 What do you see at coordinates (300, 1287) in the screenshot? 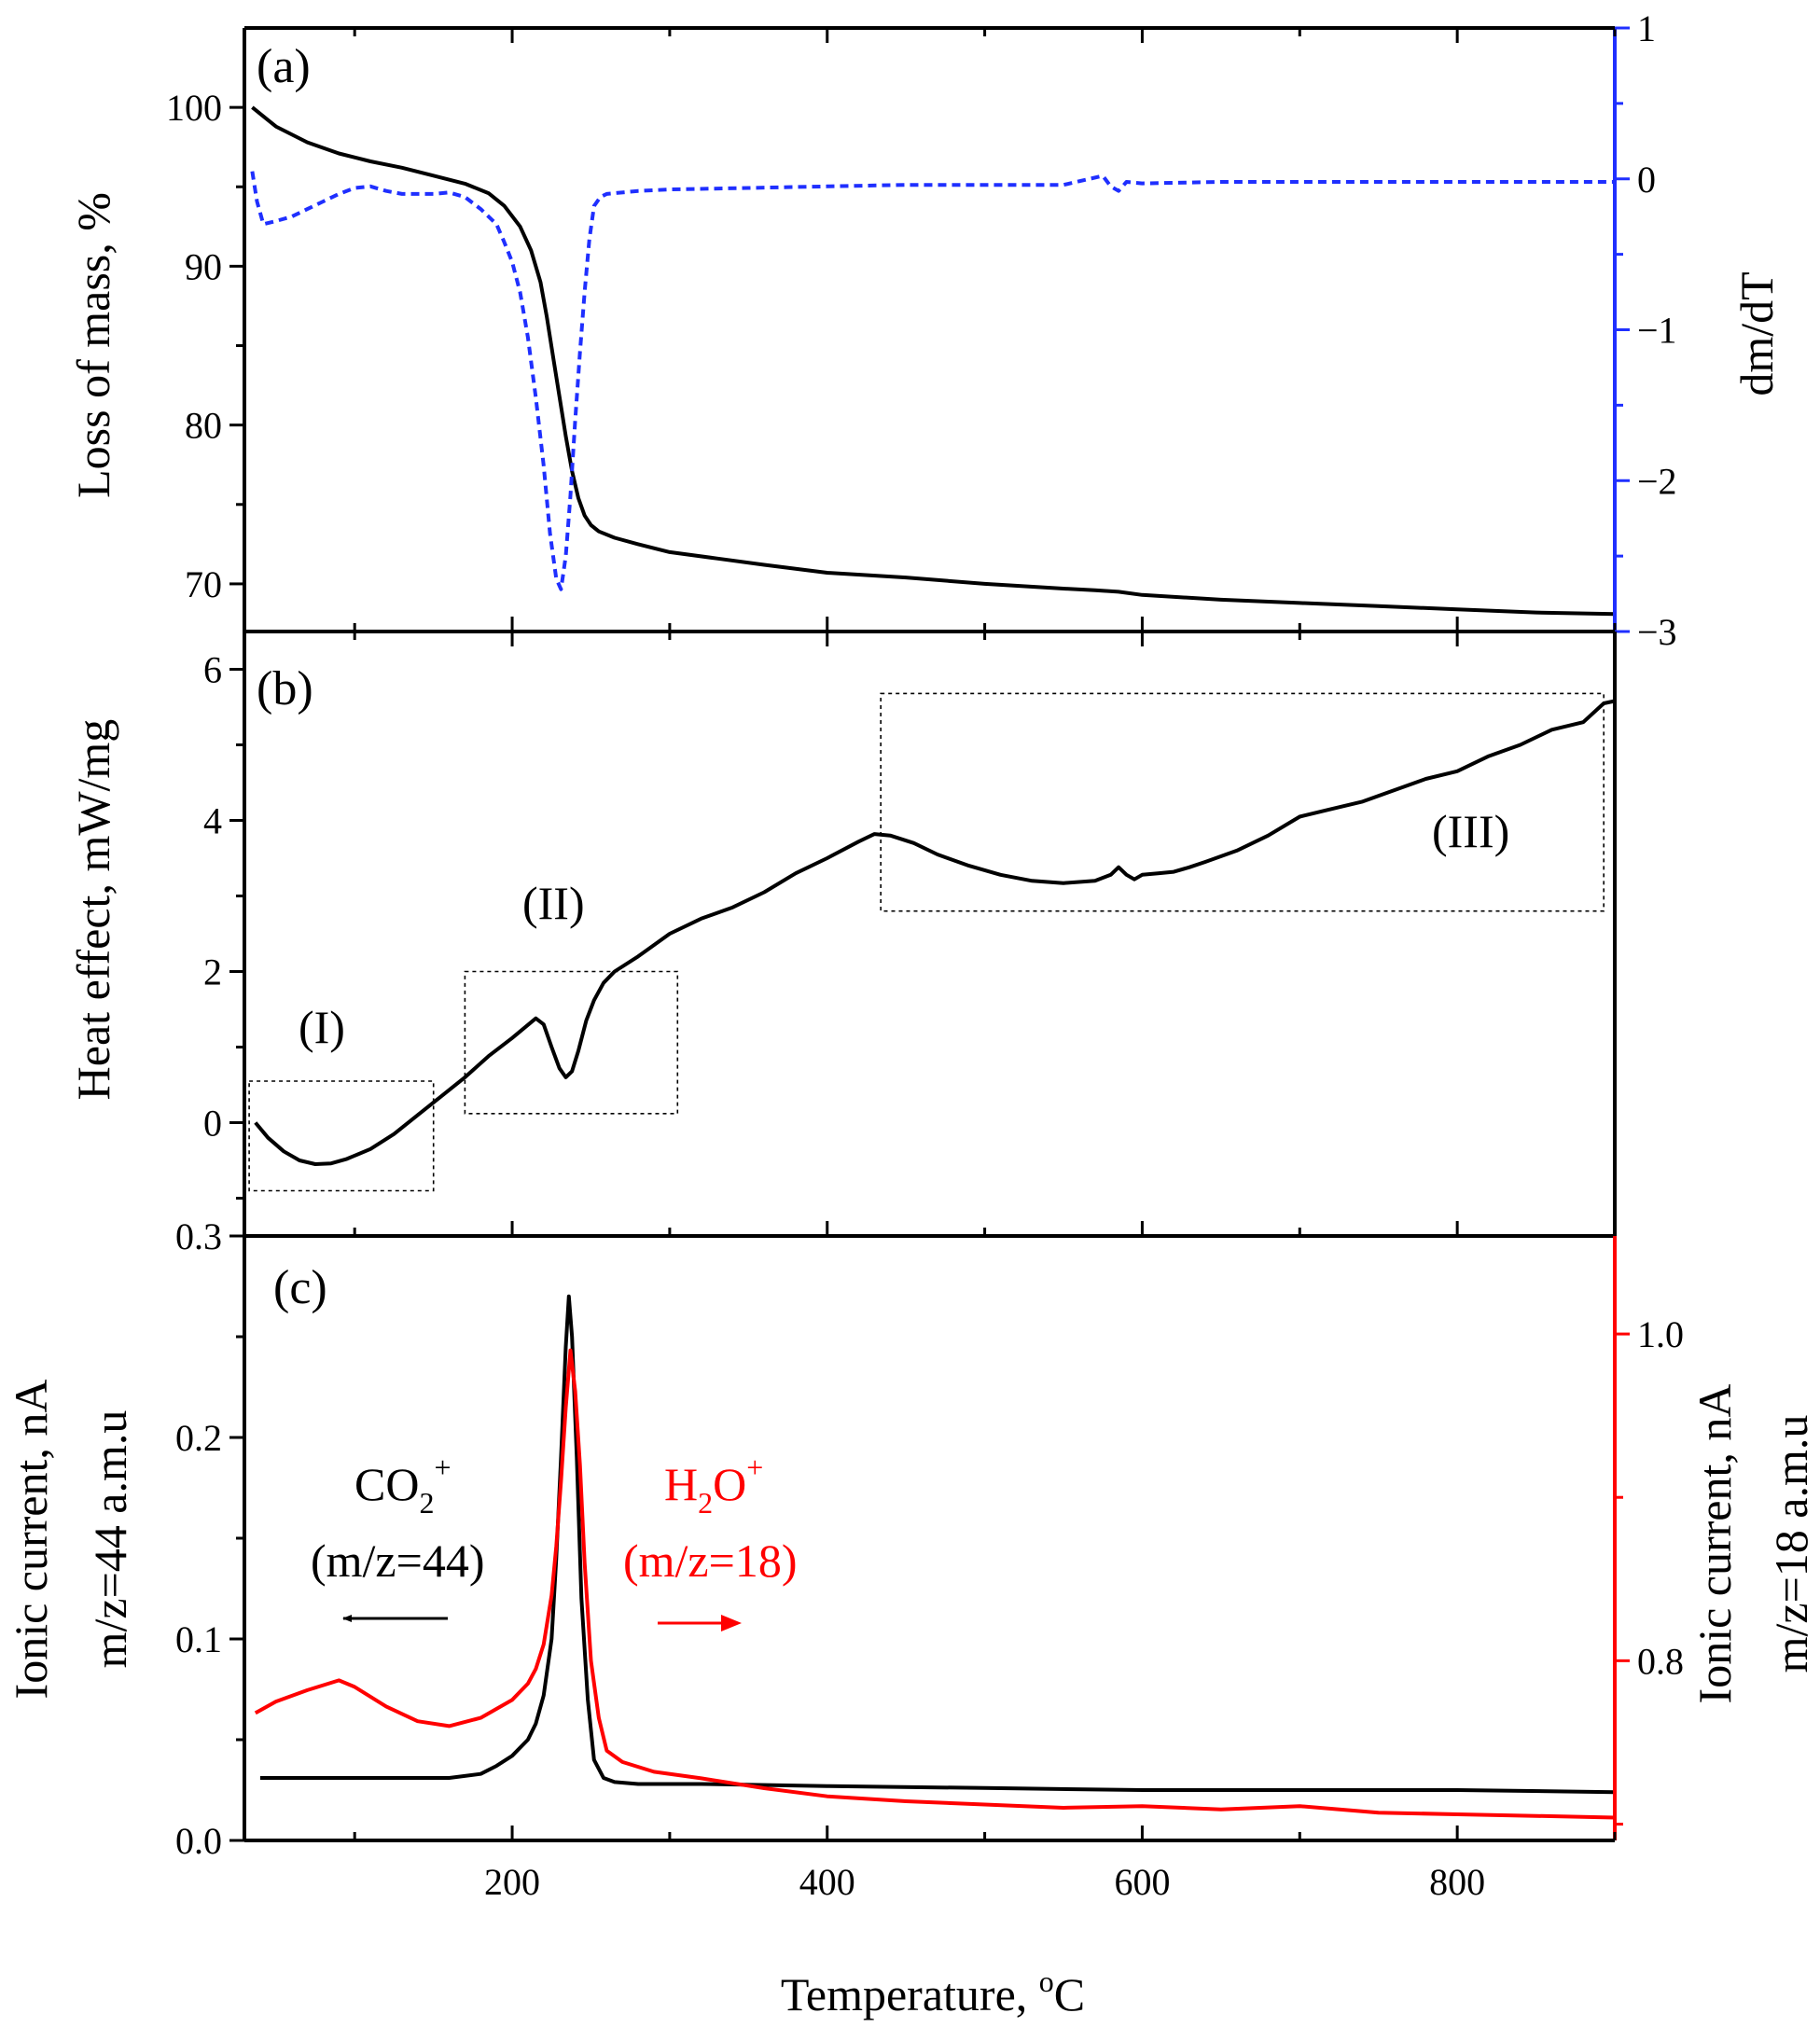
I see `panel-c-label: (c)` at bounding box center [300, 1287].